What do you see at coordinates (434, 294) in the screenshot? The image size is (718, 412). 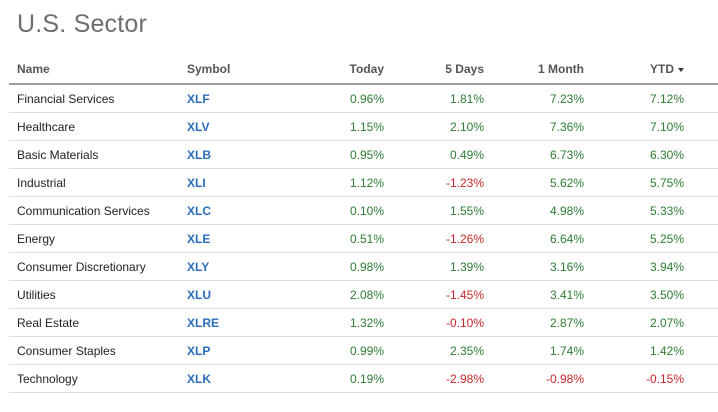 I see `five-days-change-cell: -1.45%` at bounding box center [434, 294].